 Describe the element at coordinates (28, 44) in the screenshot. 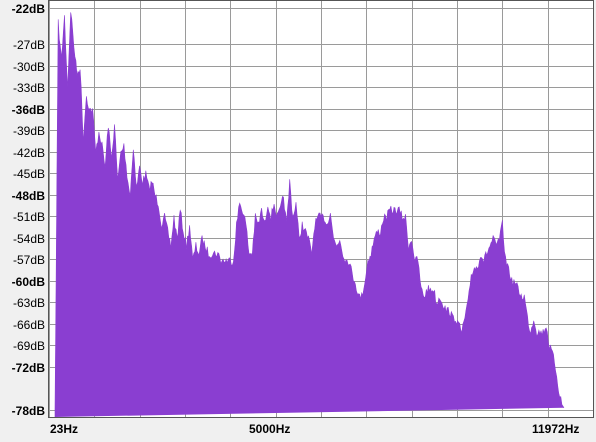

I see `y-axis-tick-label: -27dB` at that location.